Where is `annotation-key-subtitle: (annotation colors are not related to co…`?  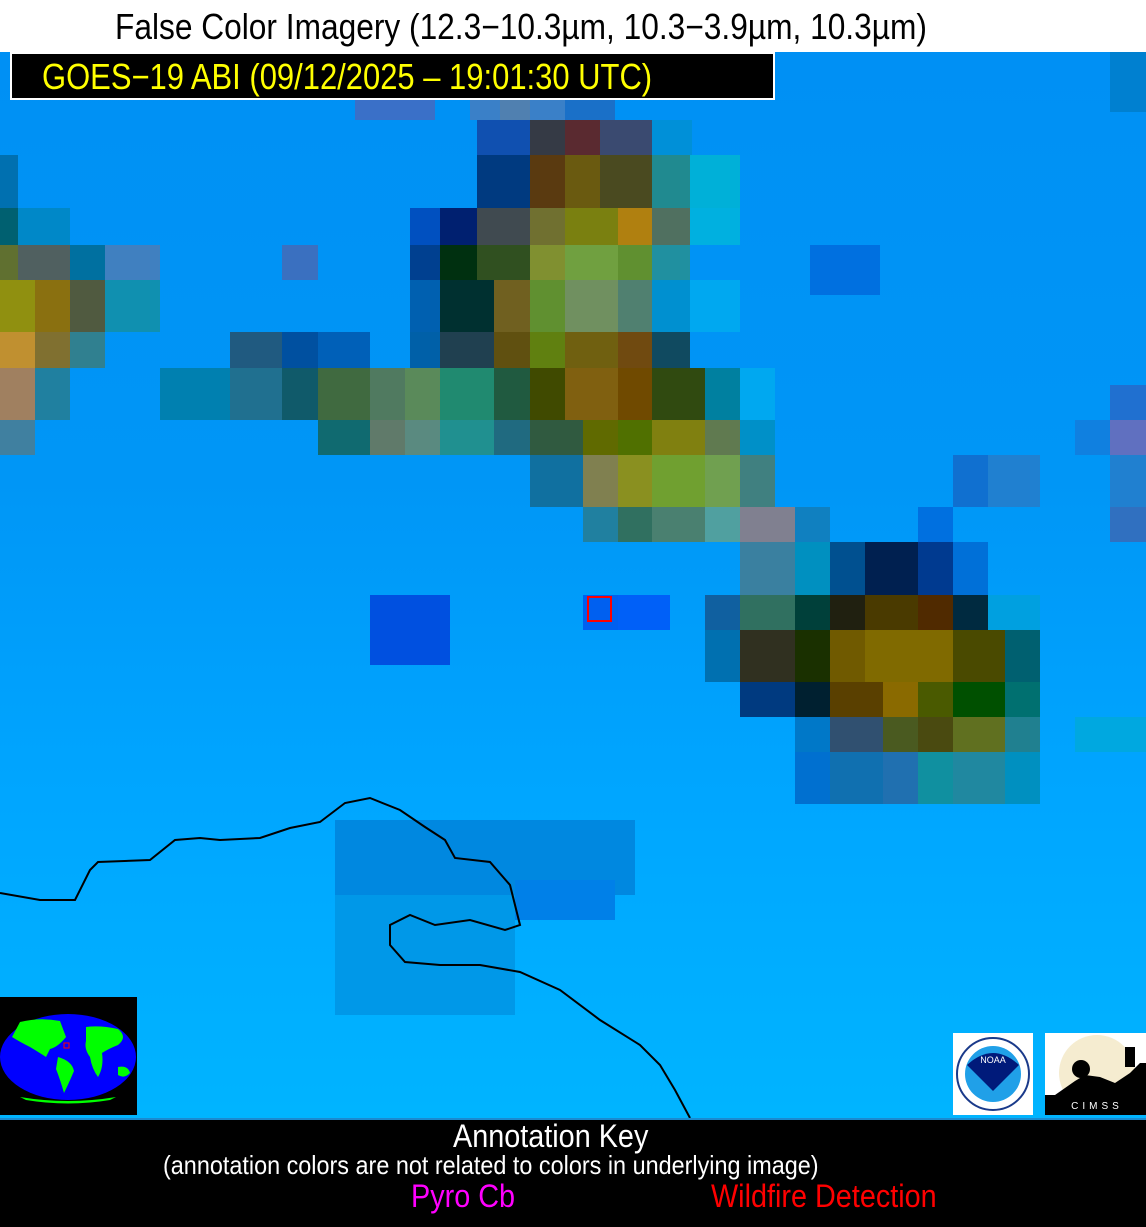 annotation-key-subtitle: (annotation colors are not related to co… is located at coordinates (491, 1165).